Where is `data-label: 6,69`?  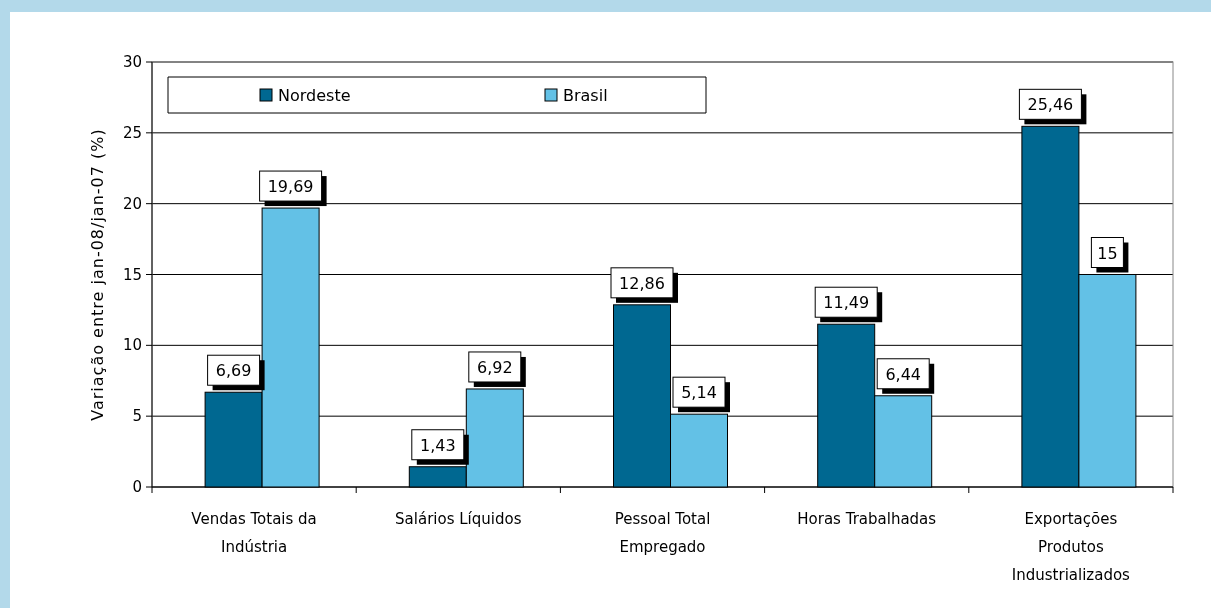
data-label: 6,69 is located at coordinates (233, 371).